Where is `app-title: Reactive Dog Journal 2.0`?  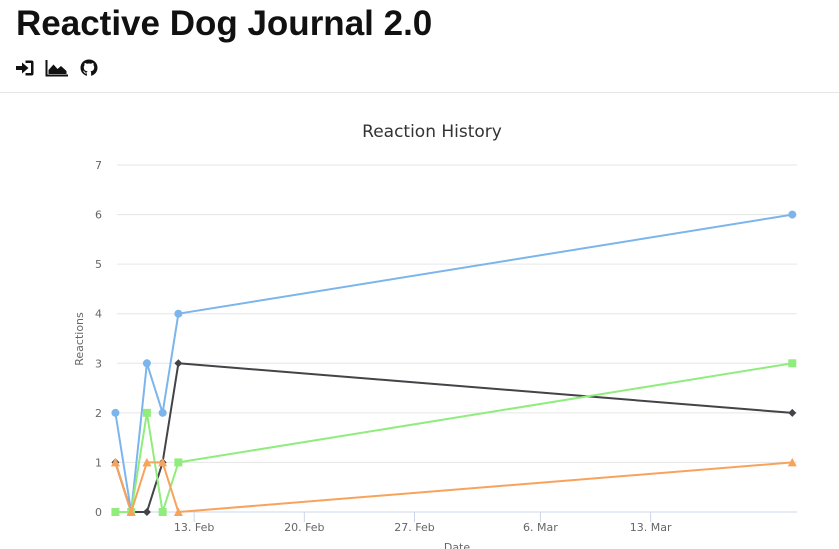 app-title: Reactive Dog Journal 2.0 is located at coordinates (224, 23).